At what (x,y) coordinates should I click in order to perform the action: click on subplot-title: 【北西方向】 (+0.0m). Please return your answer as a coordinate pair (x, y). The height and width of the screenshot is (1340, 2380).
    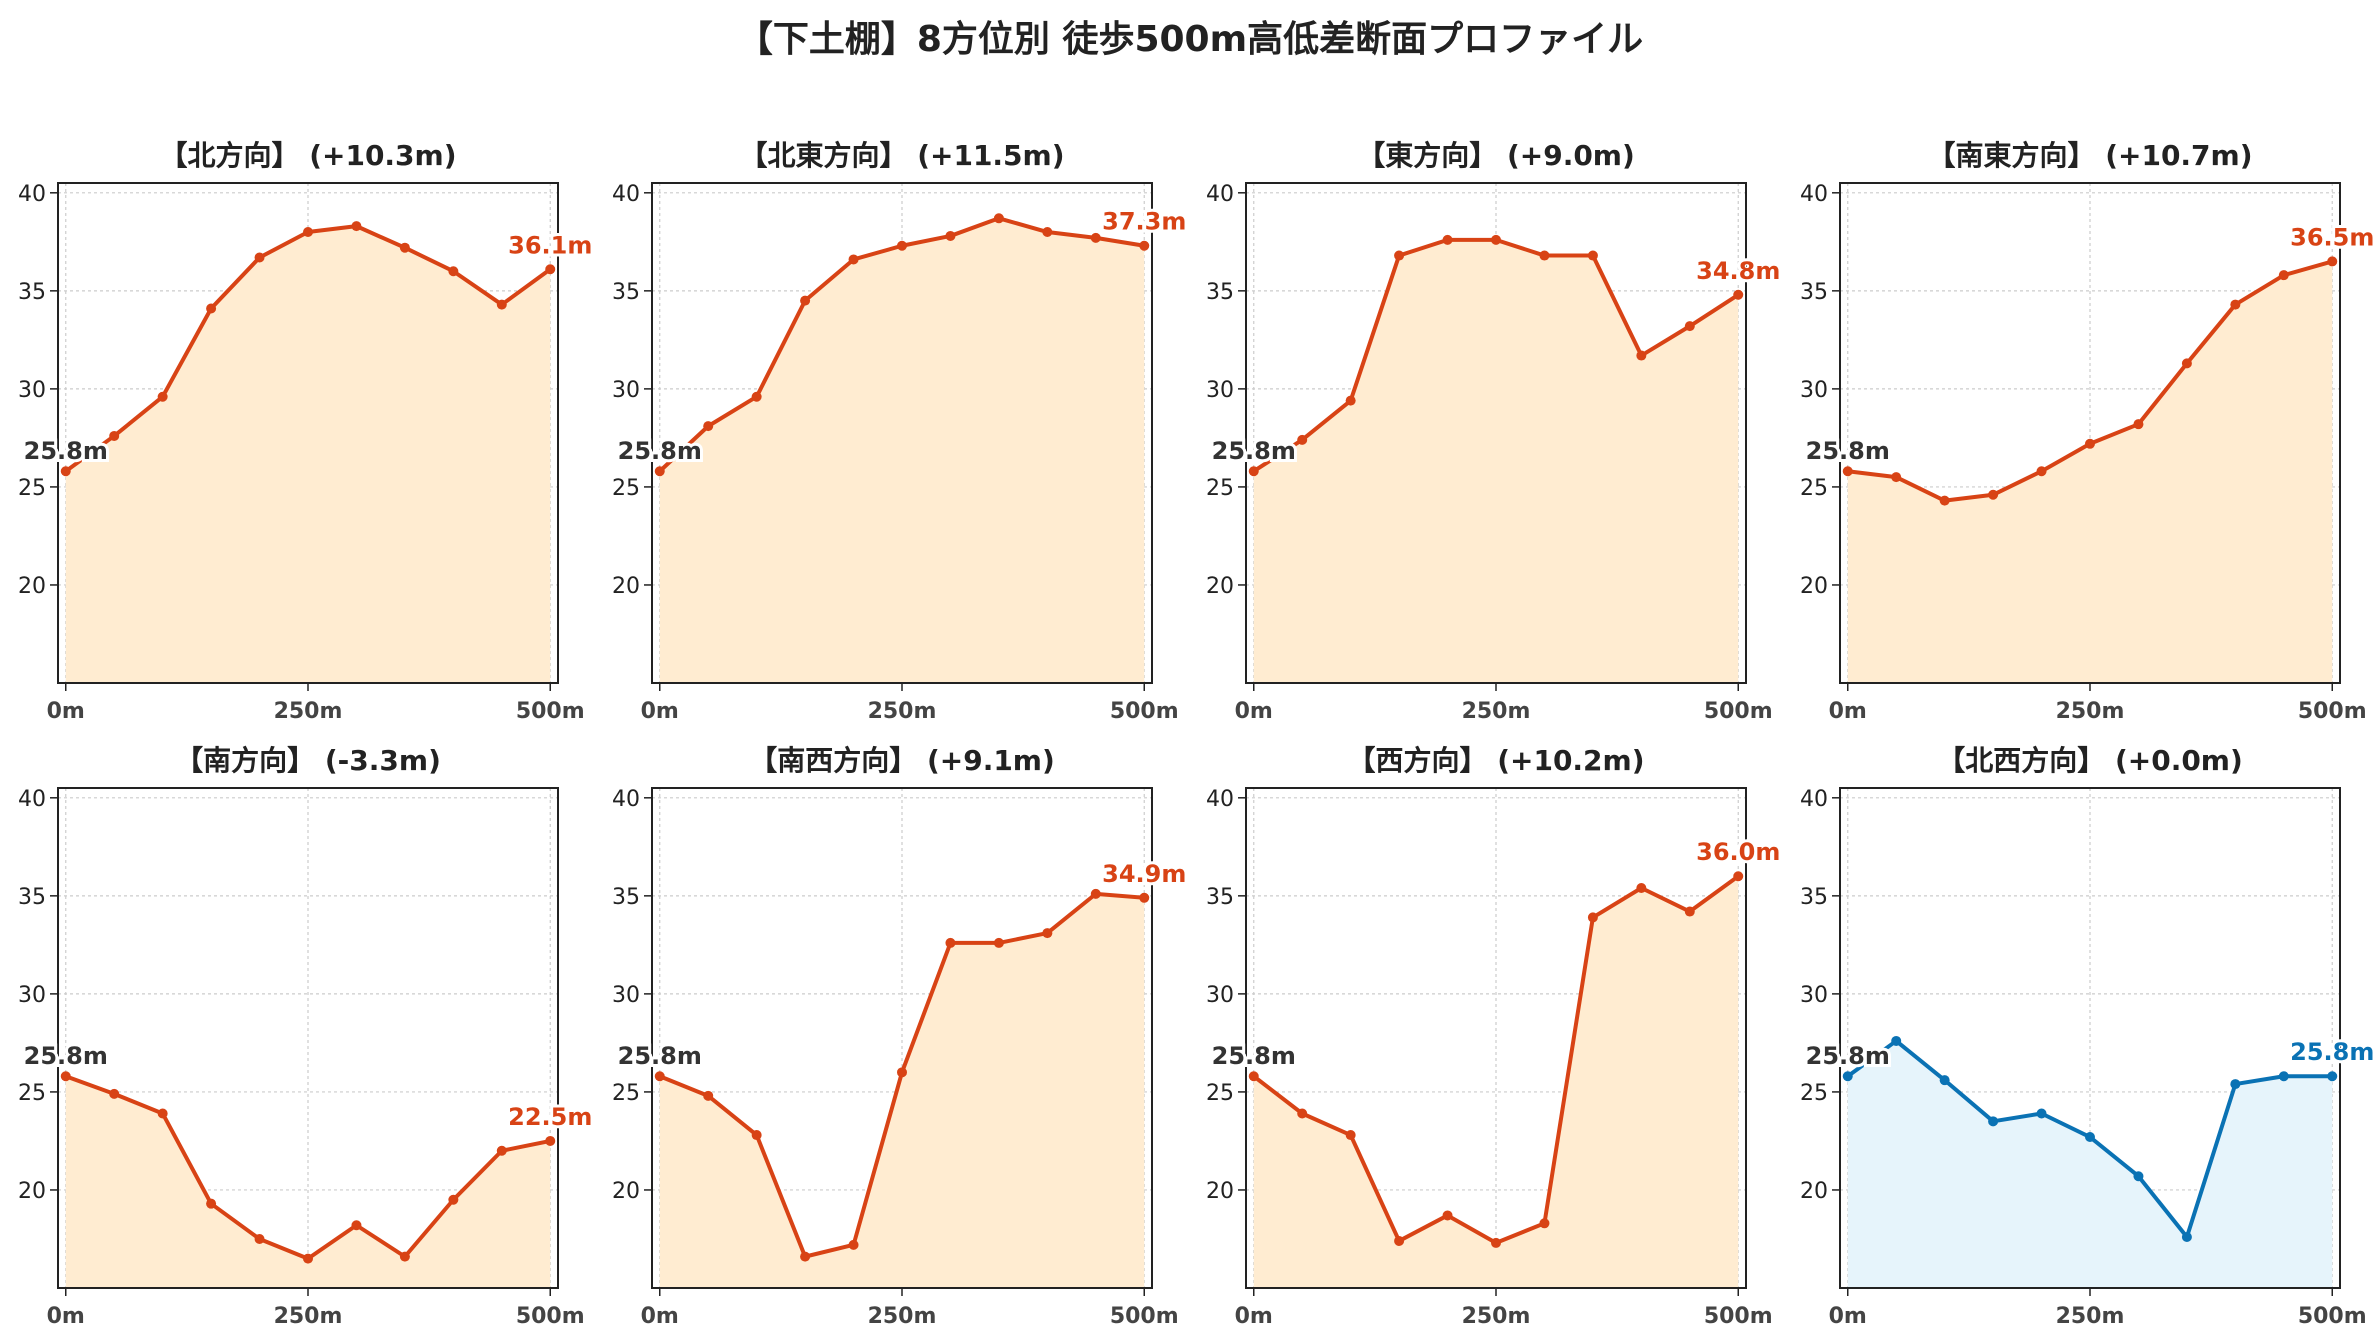
    Looking at the image, I should click on (2090, 760).